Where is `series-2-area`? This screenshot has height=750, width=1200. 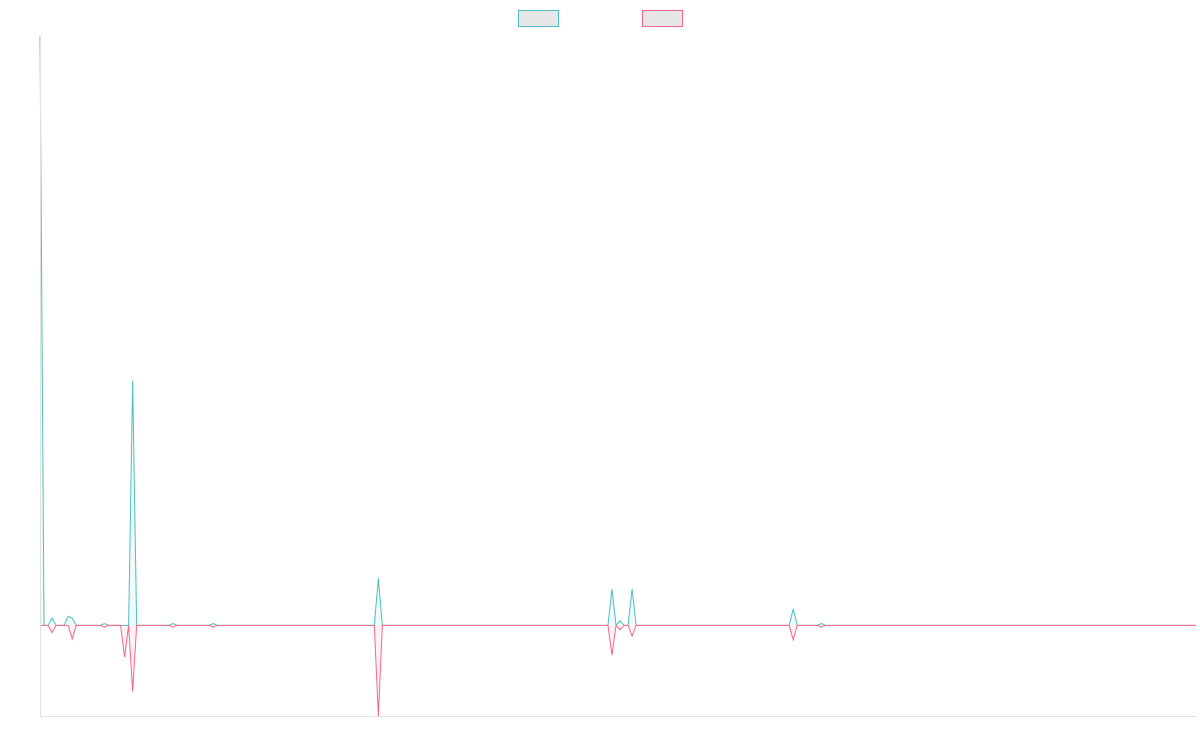 series-2-area is located at coordinates (618, 670).